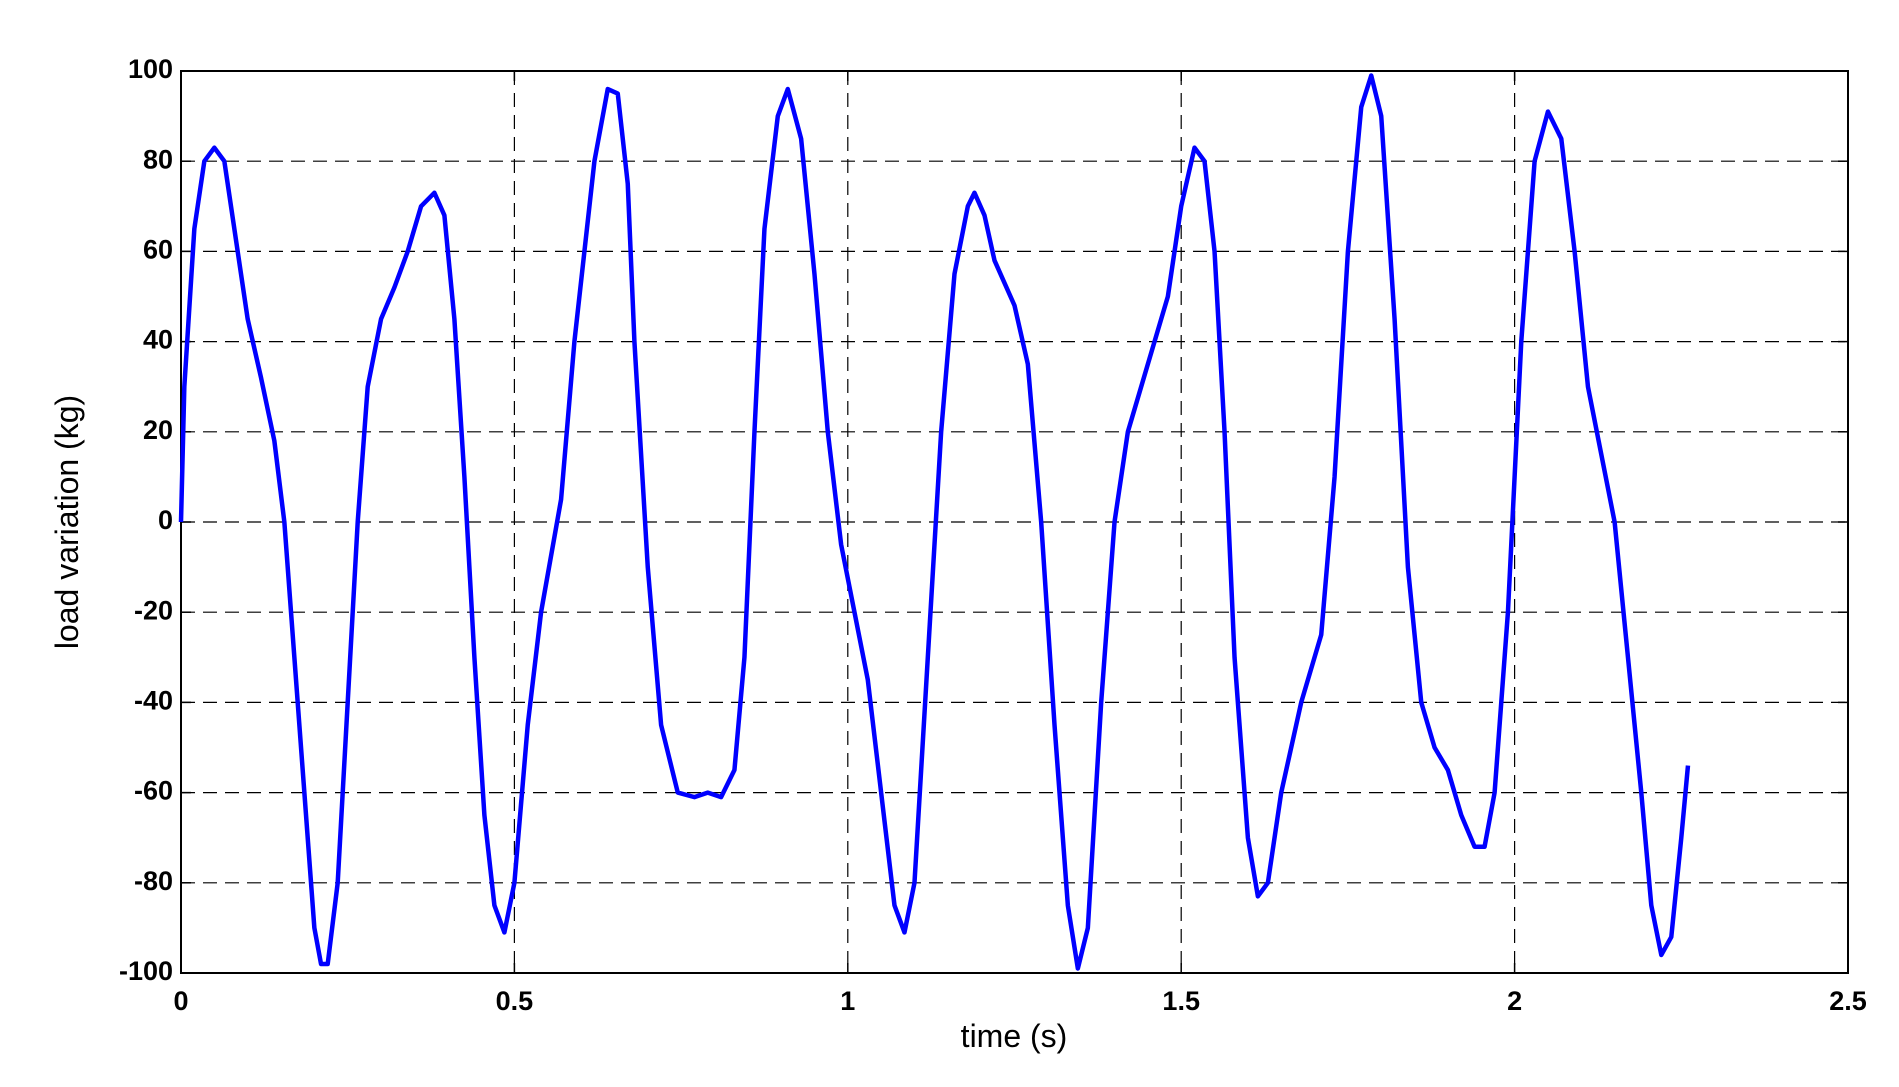  What do you see at coordinates (150, 69) in the screenshot?
I see `y-tick-label: 100` at bounding box center [150, 69].